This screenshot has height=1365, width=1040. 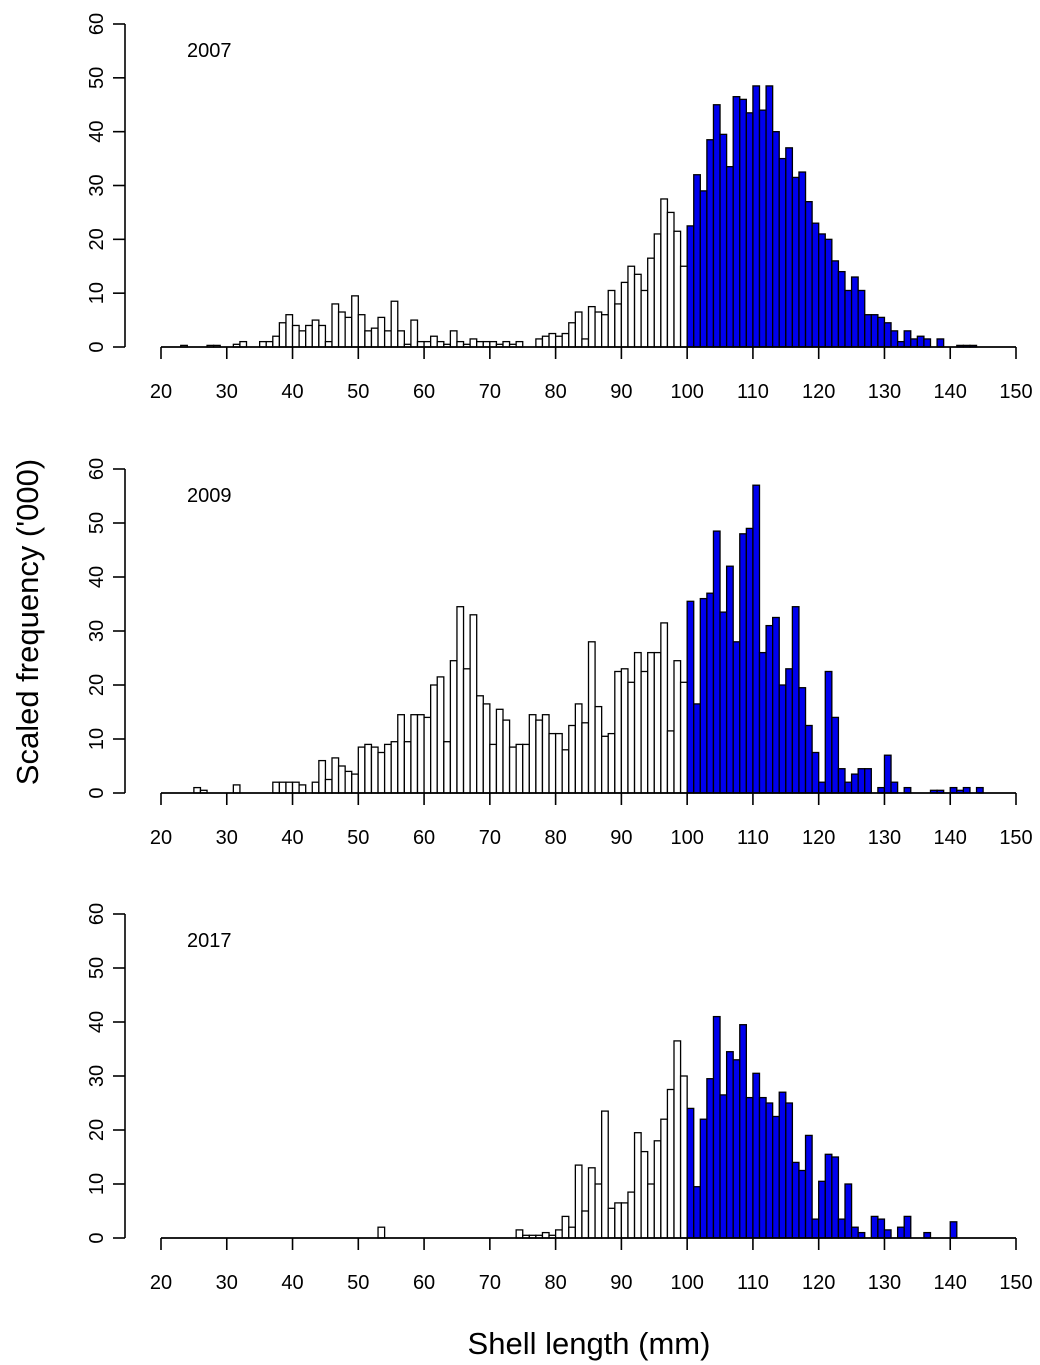 I want to click on x-tick-label: 30, so click(x=227, y=1283).